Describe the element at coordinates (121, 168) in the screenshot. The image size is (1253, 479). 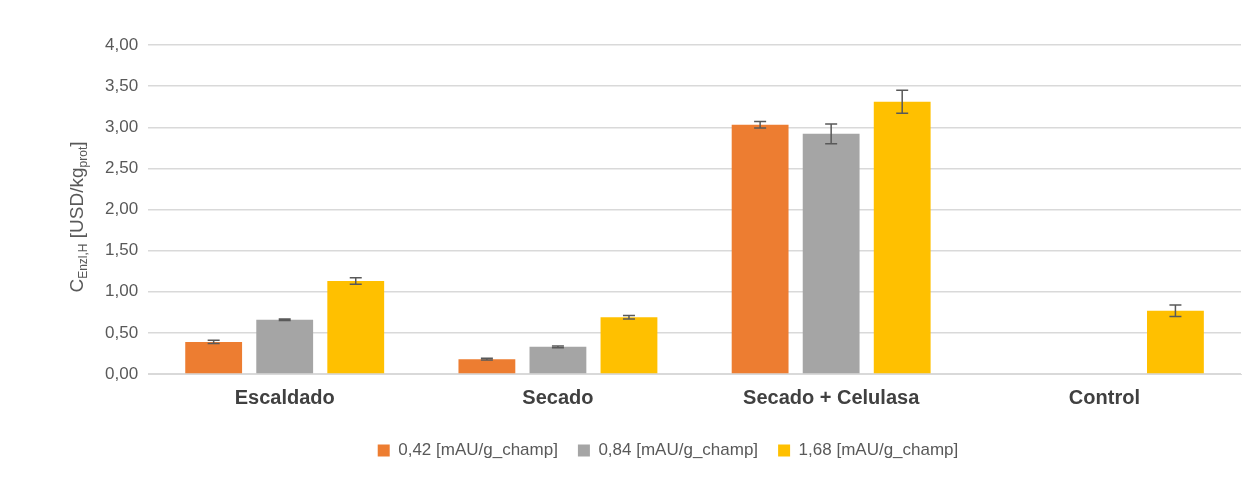
I see `y-tick-label: 2,50` at that location.